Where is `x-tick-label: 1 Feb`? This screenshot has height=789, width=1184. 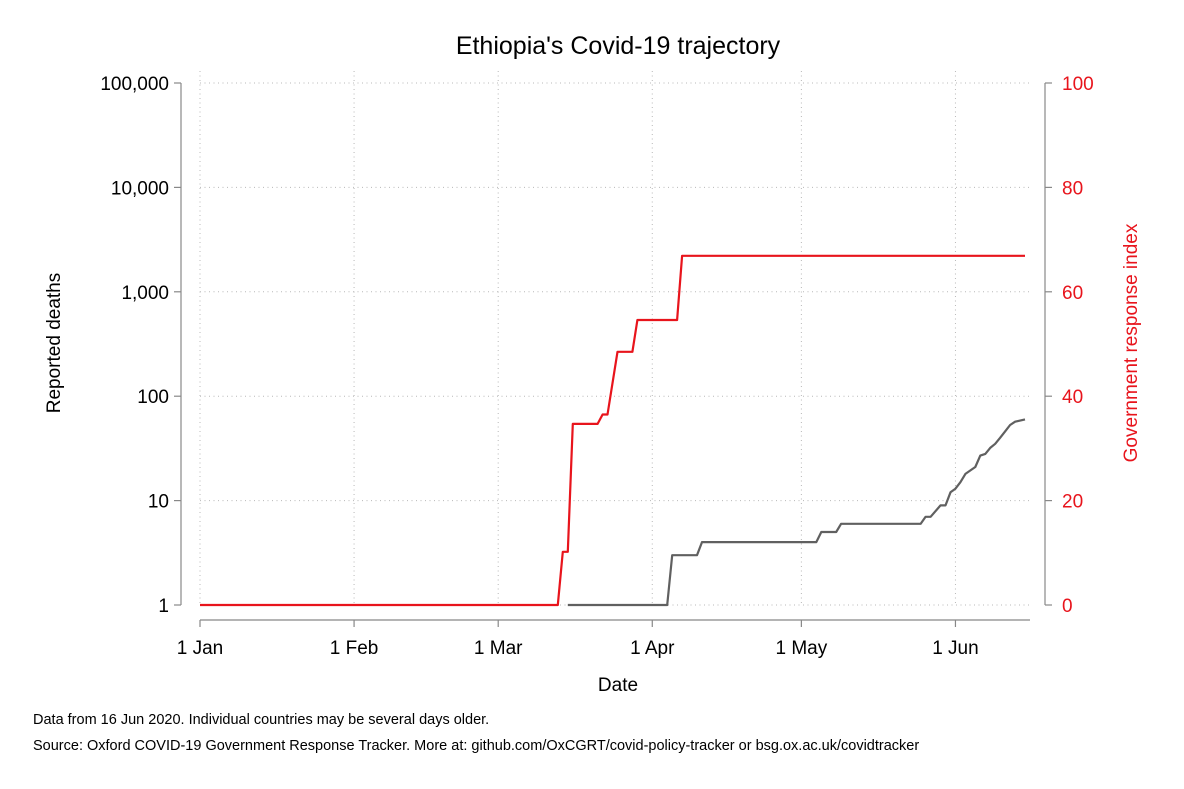
x-tick-label: 1 Feb is located at coordinates (354, 648).